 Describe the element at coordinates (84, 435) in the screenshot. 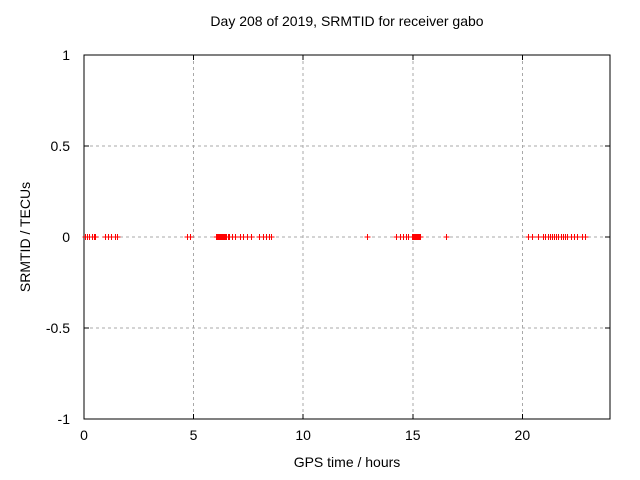

I see `x-tick-label: 0` at that location.